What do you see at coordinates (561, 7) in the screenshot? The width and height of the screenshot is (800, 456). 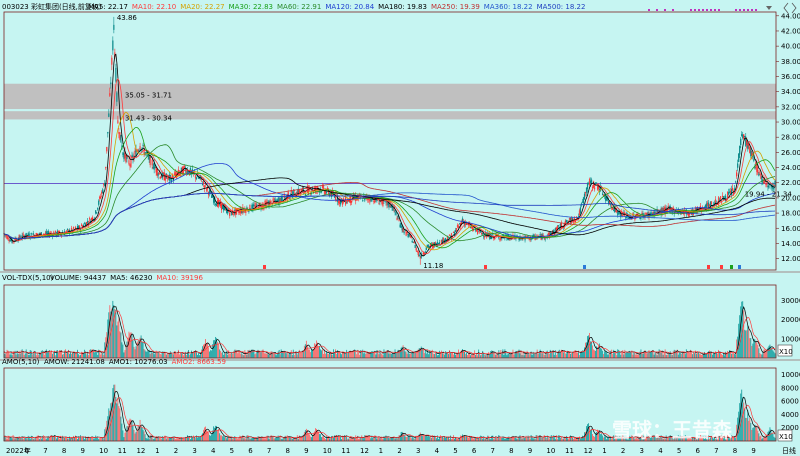 I see `legend-item: MA500: 18.22` at bounding box center [561, 7].